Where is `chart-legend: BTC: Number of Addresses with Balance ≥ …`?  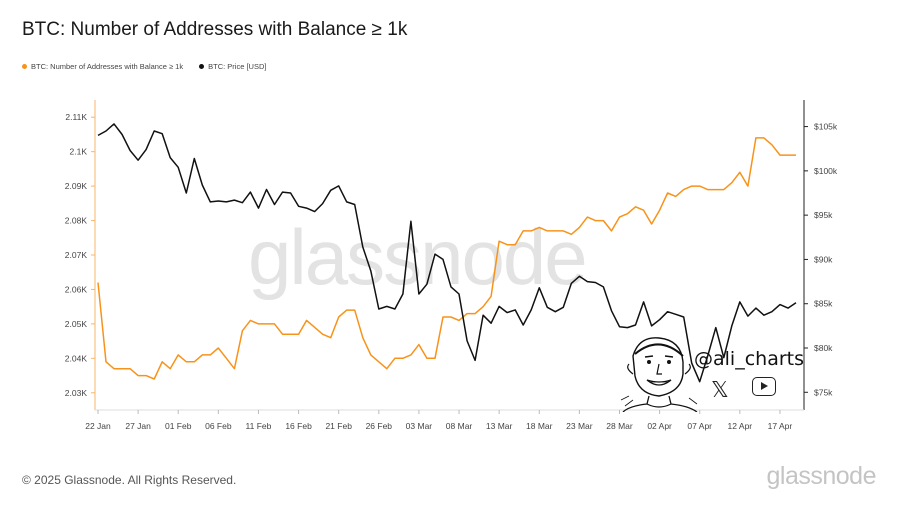
chart-legend: BTC: Number of Addresses with Balance ≥ … is located at coordinates (144, 66).